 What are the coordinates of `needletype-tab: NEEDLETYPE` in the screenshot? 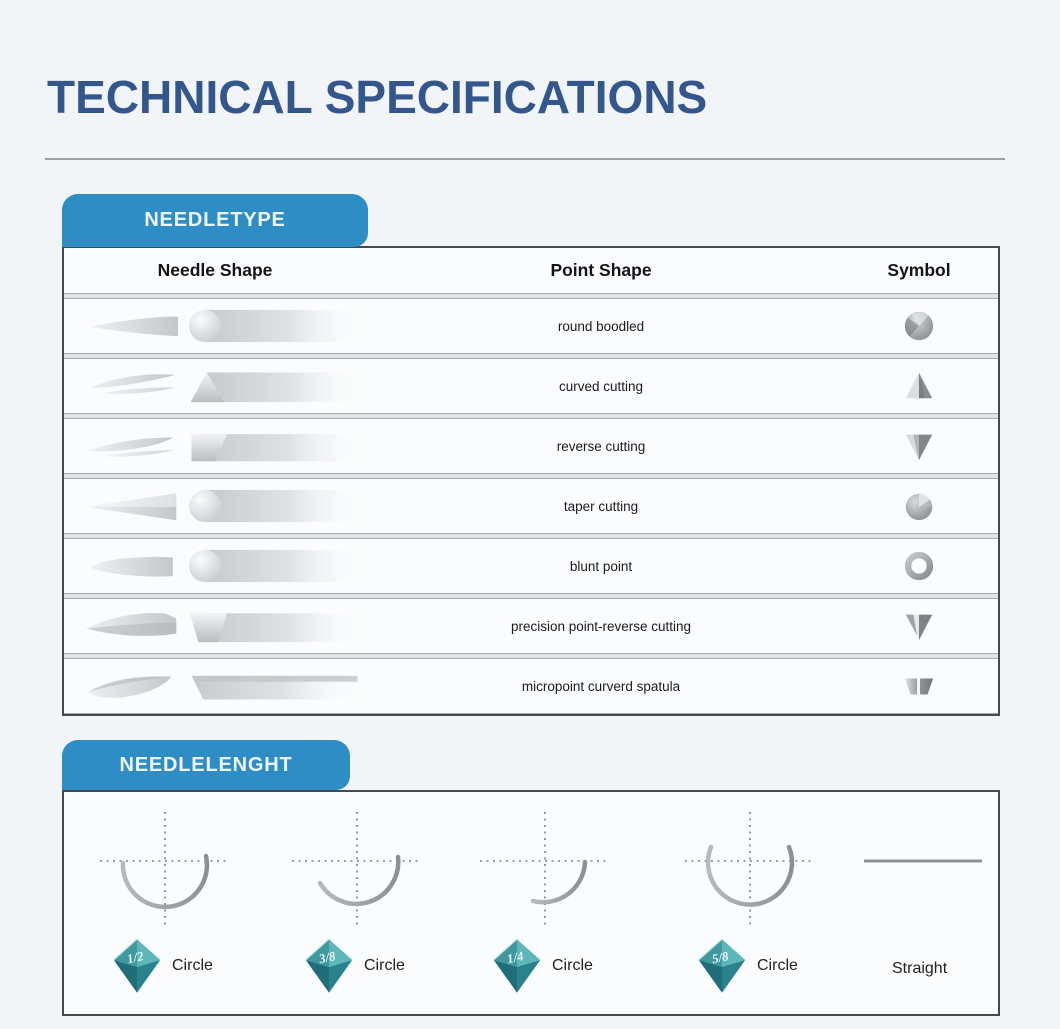 It's located at (215, 220).